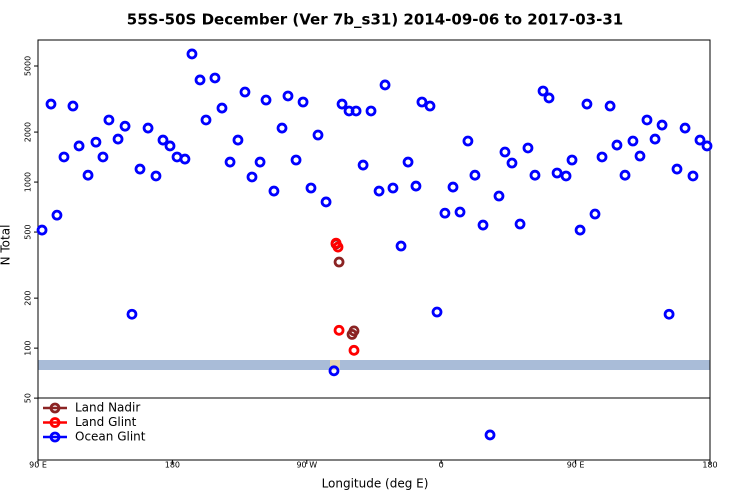 The width and height of the screenshot is (750, 500). I want to click on band, so click(374, 365).